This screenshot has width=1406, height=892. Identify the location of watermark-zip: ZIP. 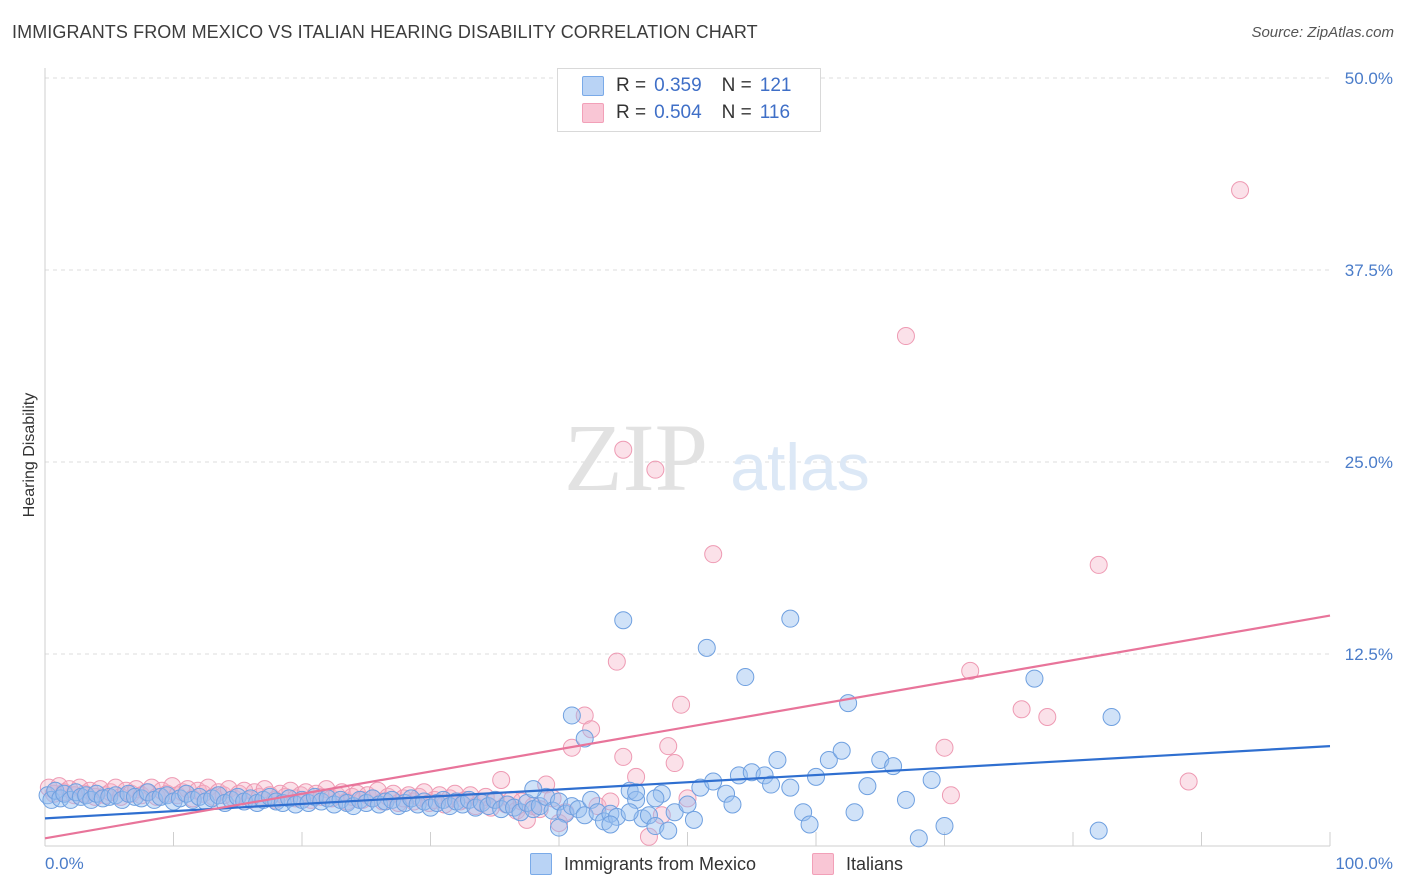
(636, 457).